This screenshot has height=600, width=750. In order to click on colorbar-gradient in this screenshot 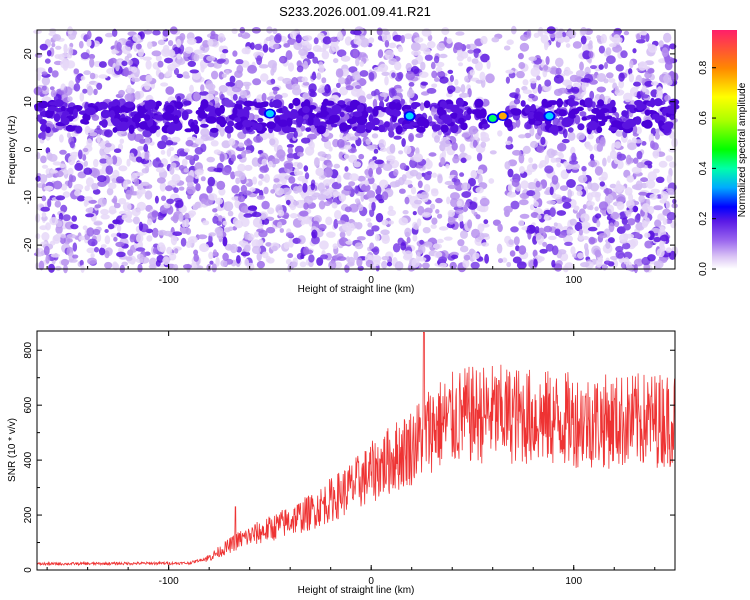, I will do `click(724, 149)`.